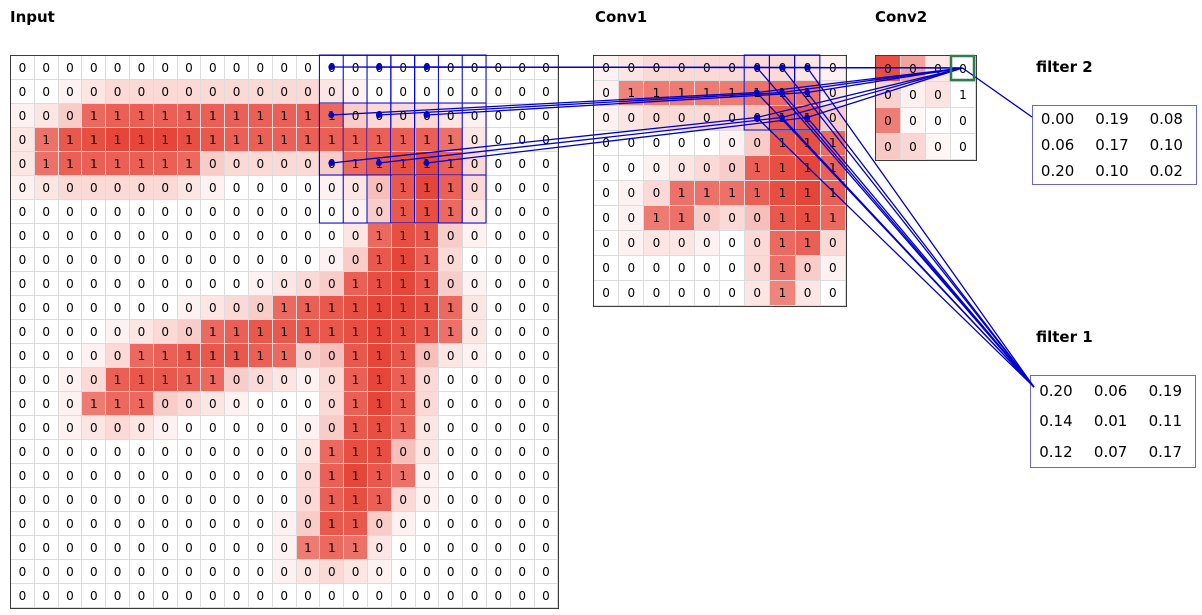 Image resolution: width=1202 pixels, height=615 pixels. What do you see at coordinates (1057, 119) in the screenshot?
I see `filter-weight: 0.00` at bounding box center [1057, 119].